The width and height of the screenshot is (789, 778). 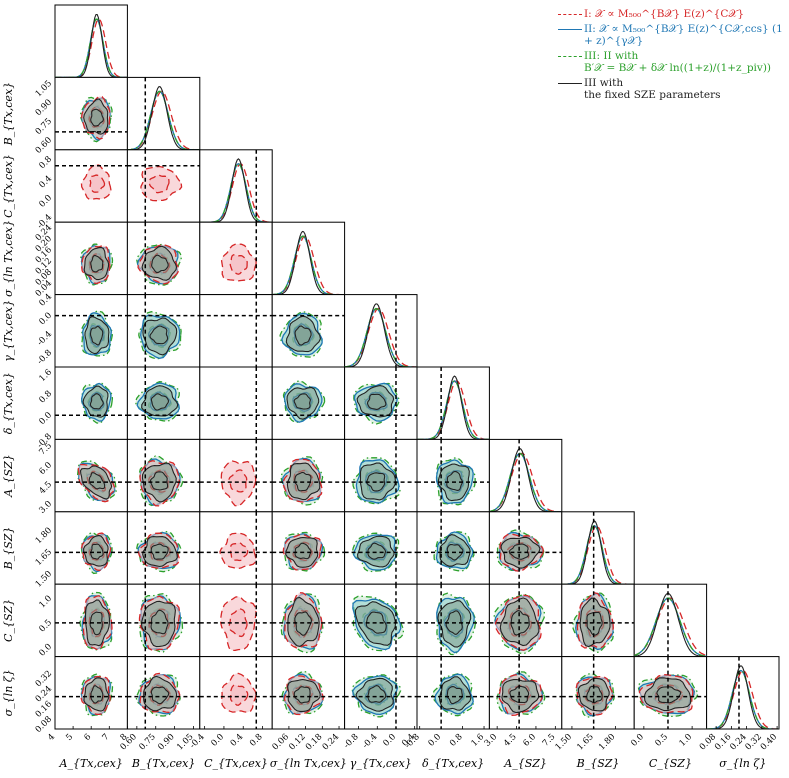 What do you see at coordinates (237, 740) in the screenshot?
I see `x-tick-label-C_Tx-2: 0.4` at bounding box center [237, 740].